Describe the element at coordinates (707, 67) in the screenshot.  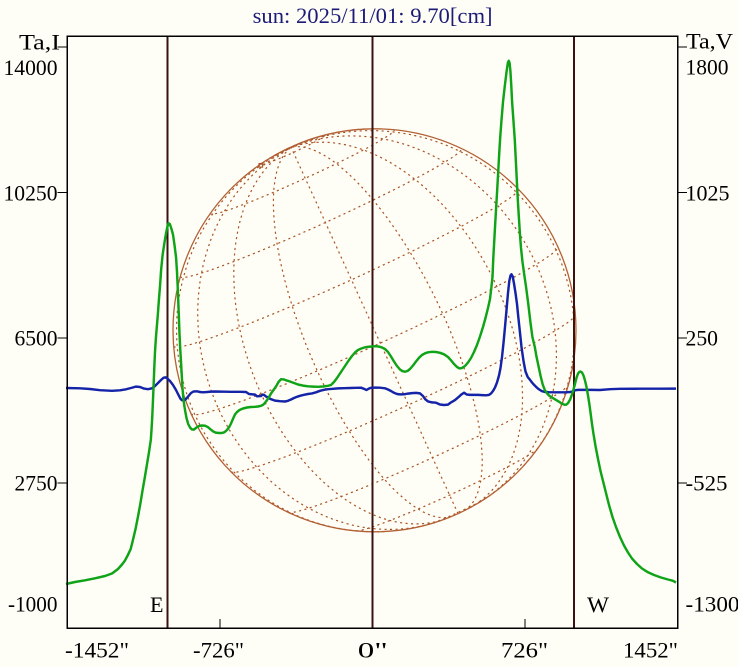
I see `svg-text: 1800` at that location.